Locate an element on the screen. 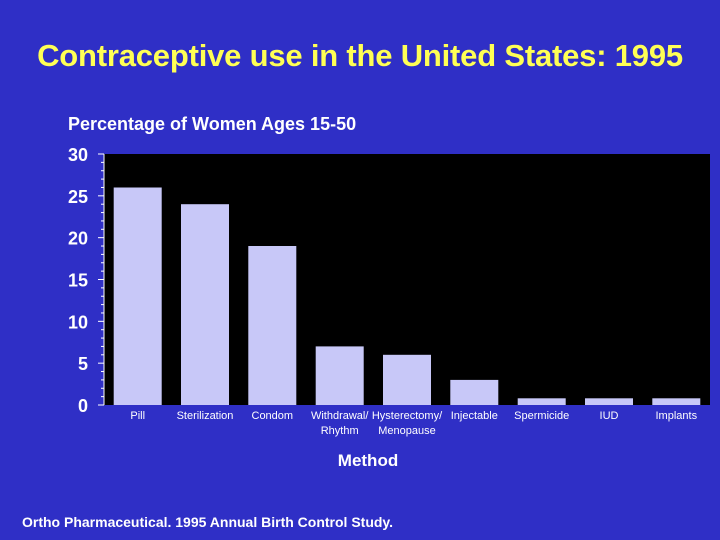 The image size is (720, 540). x-tick-label: Condom is located at coordinates (273, 416).